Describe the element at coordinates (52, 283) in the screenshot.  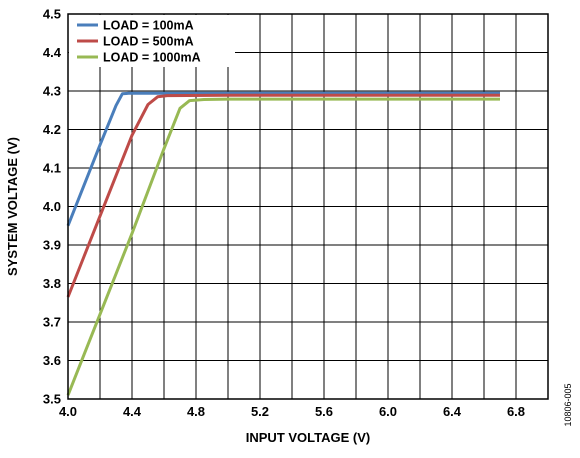
I see `y-tick-label: 3.8` at that location.